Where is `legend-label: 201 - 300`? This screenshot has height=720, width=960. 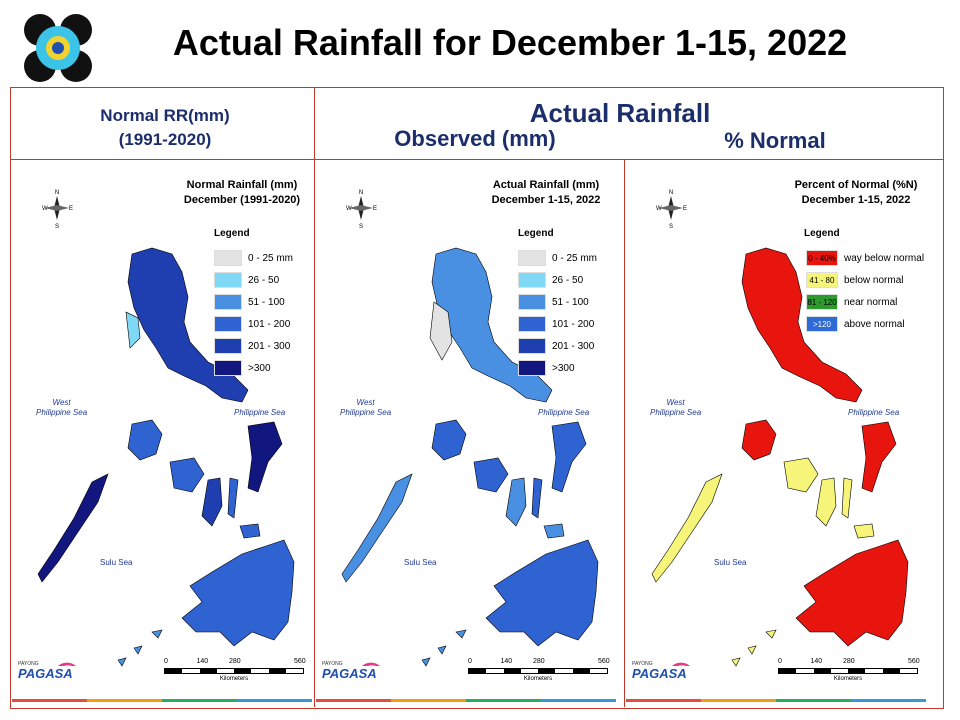 legend-label: 201 - 300 is located at coordinates (573, 346).